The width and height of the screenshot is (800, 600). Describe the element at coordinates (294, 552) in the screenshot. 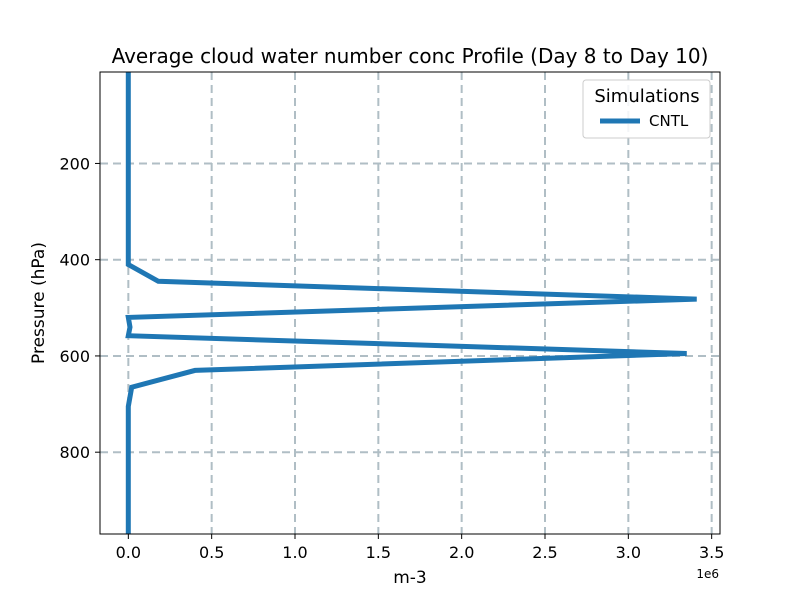

I see `x-tick-label: 1.0` at that location.